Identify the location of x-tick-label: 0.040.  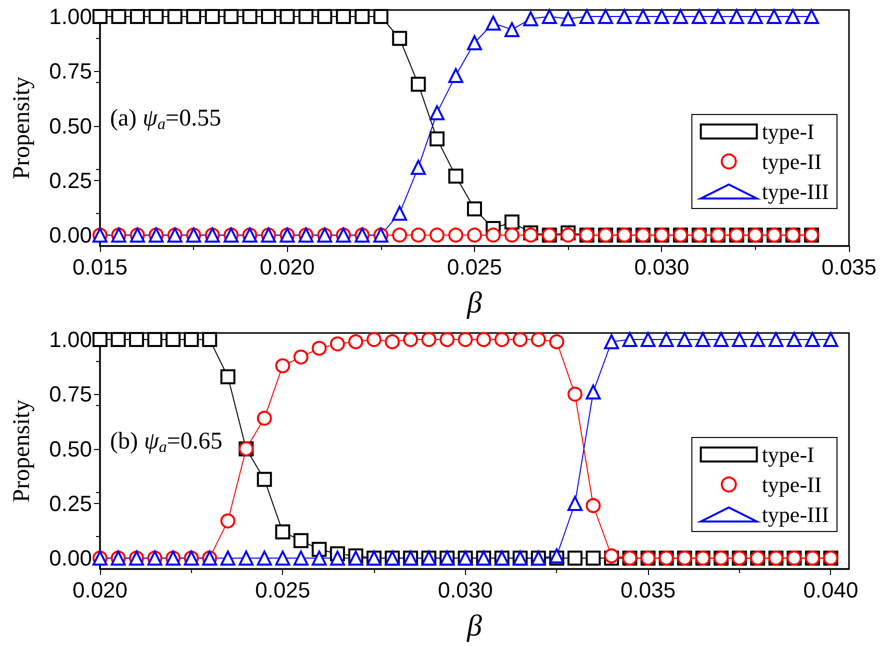
(830, 590).